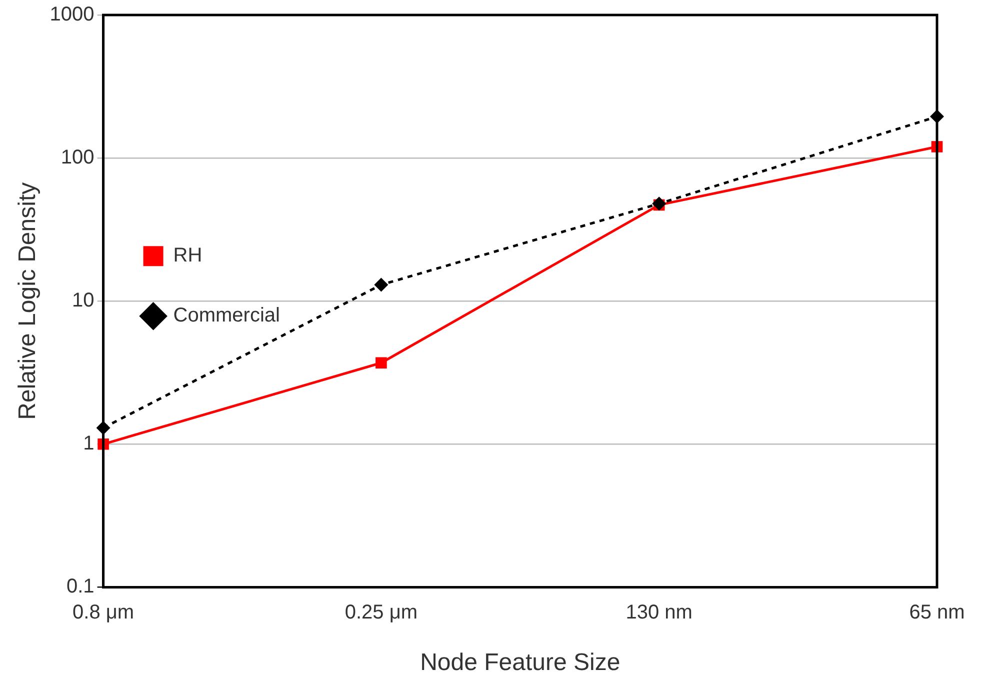 The image size is (982, 692). Describe the element at coordinates (77, 157) in the screenshot. I see `y-tick-label: 100` at that location.